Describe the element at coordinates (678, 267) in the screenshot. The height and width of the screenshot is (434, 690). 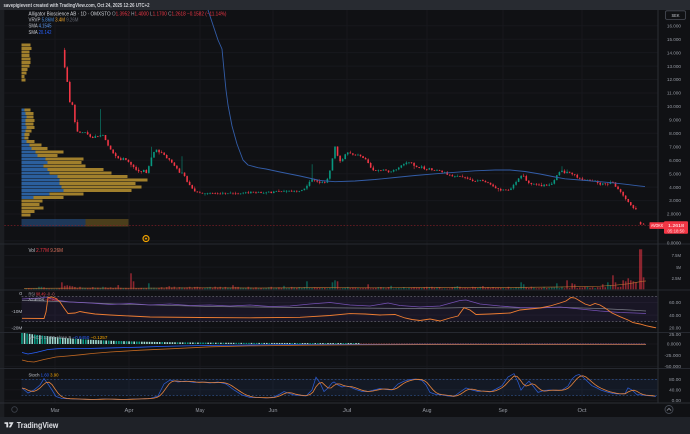
I see `svg-text: 5M` at that location.